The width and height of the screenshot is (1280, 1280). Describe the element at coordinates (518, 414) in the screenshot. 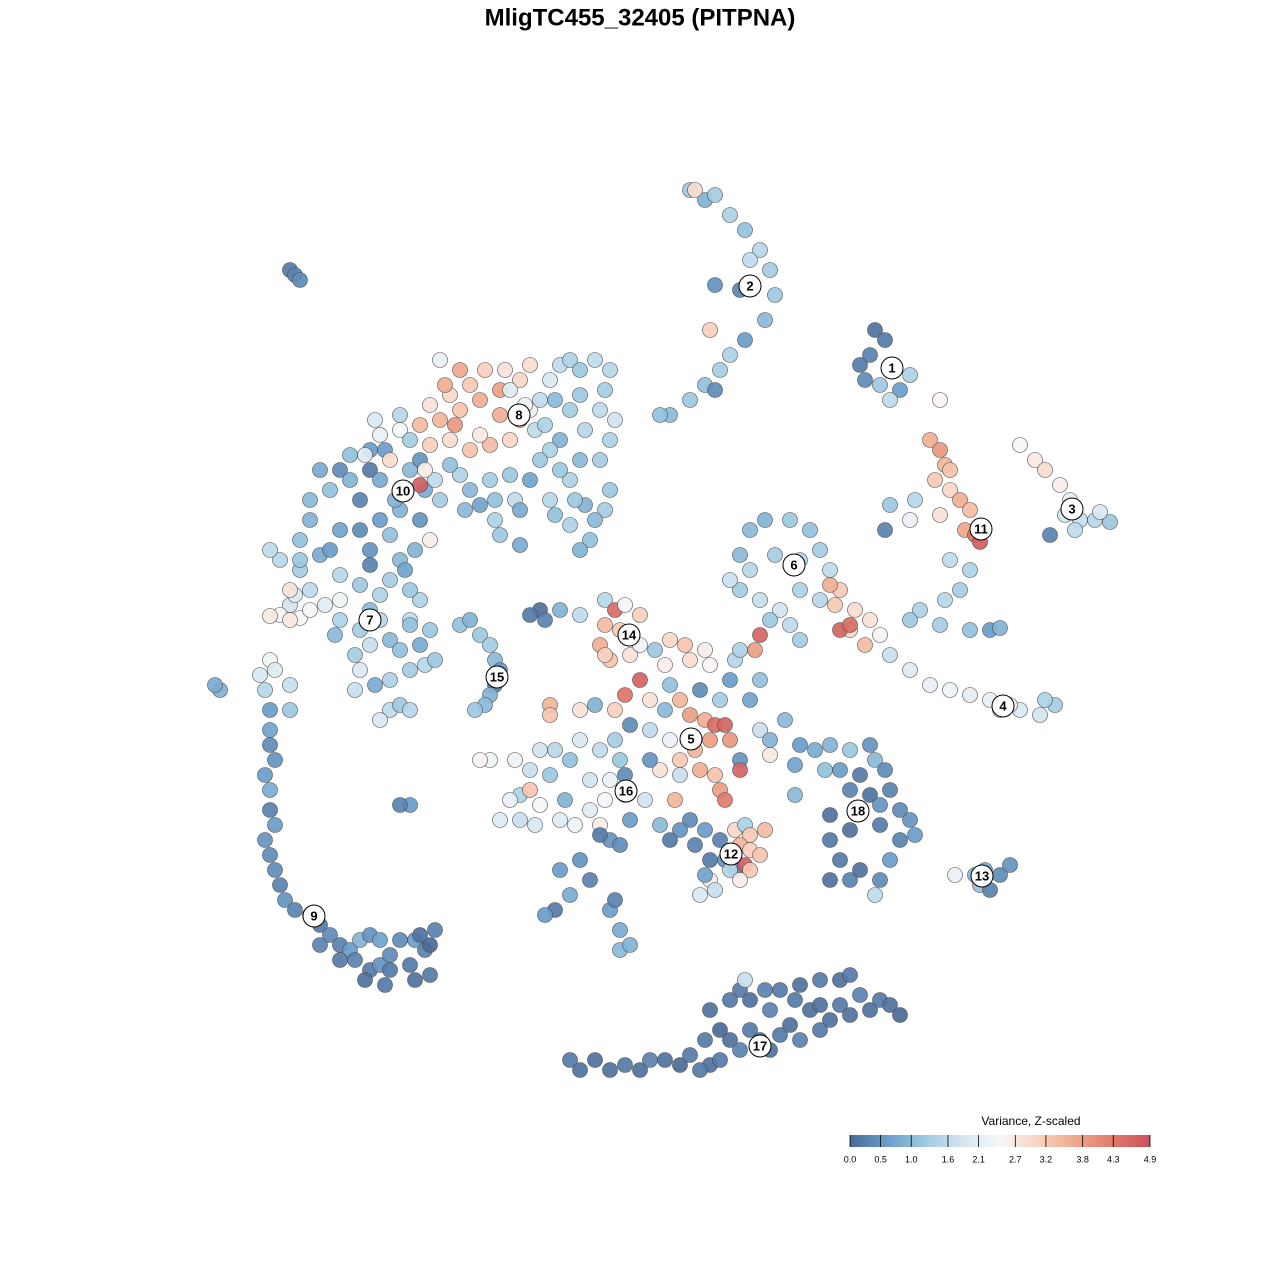

I see `cluster-label: 8` at that location.